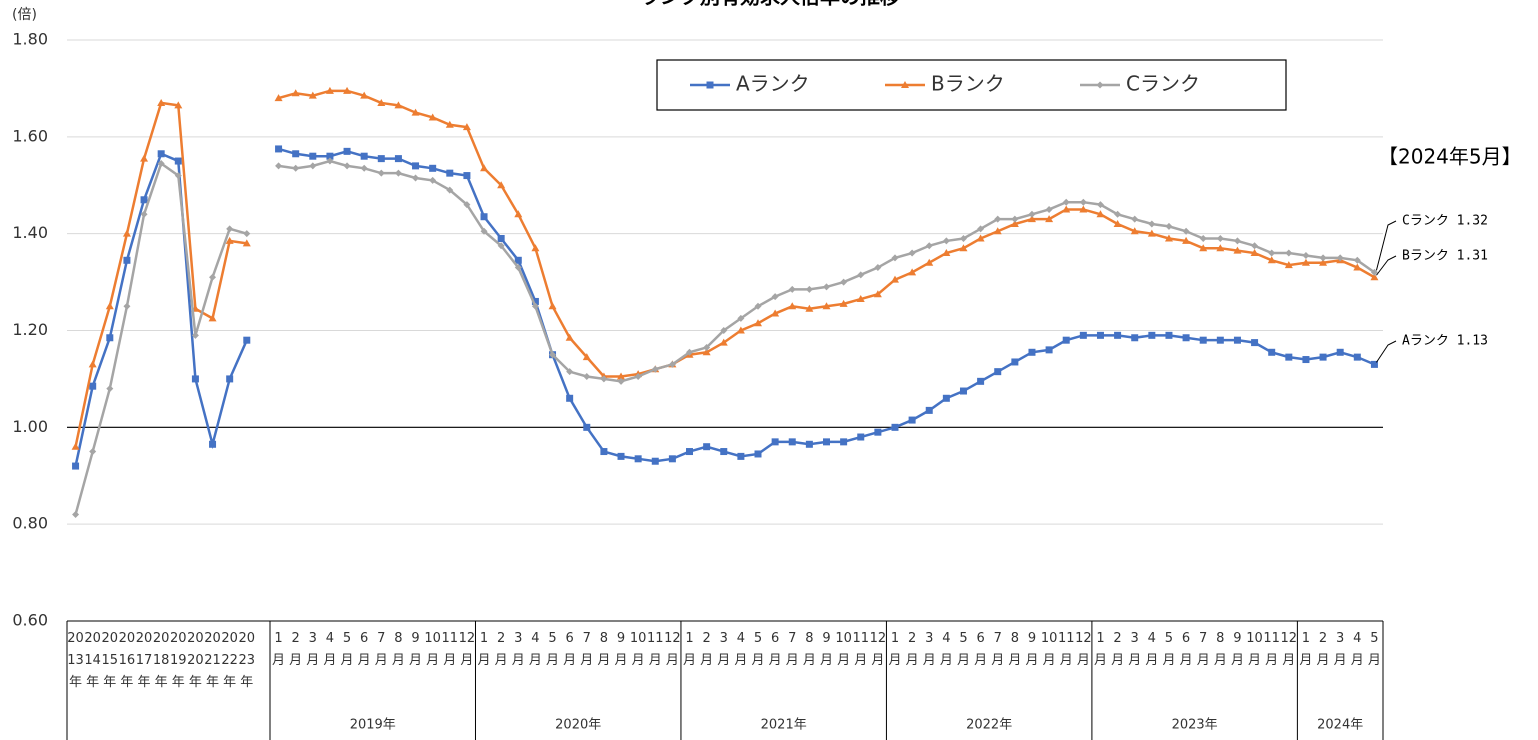  Describe the element at coordinates (1445, 221) in the screenshot. I see `annotation: Cランク 1.32` at that location.